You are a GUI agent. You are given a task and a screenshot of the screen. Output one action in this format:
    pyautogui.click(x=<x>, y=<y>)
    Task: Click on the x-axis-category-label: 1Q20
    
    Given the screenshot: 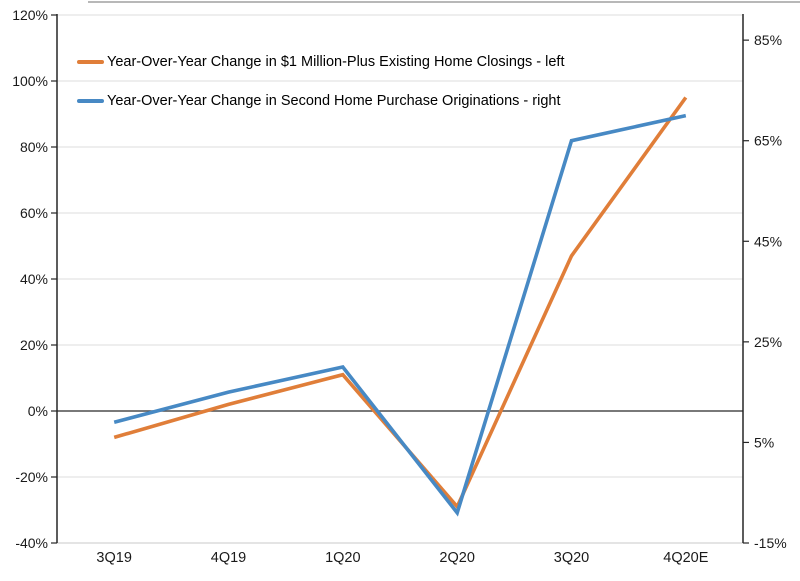 What is the action you would take?
    pyautogui.click(x=342, y=558)
    